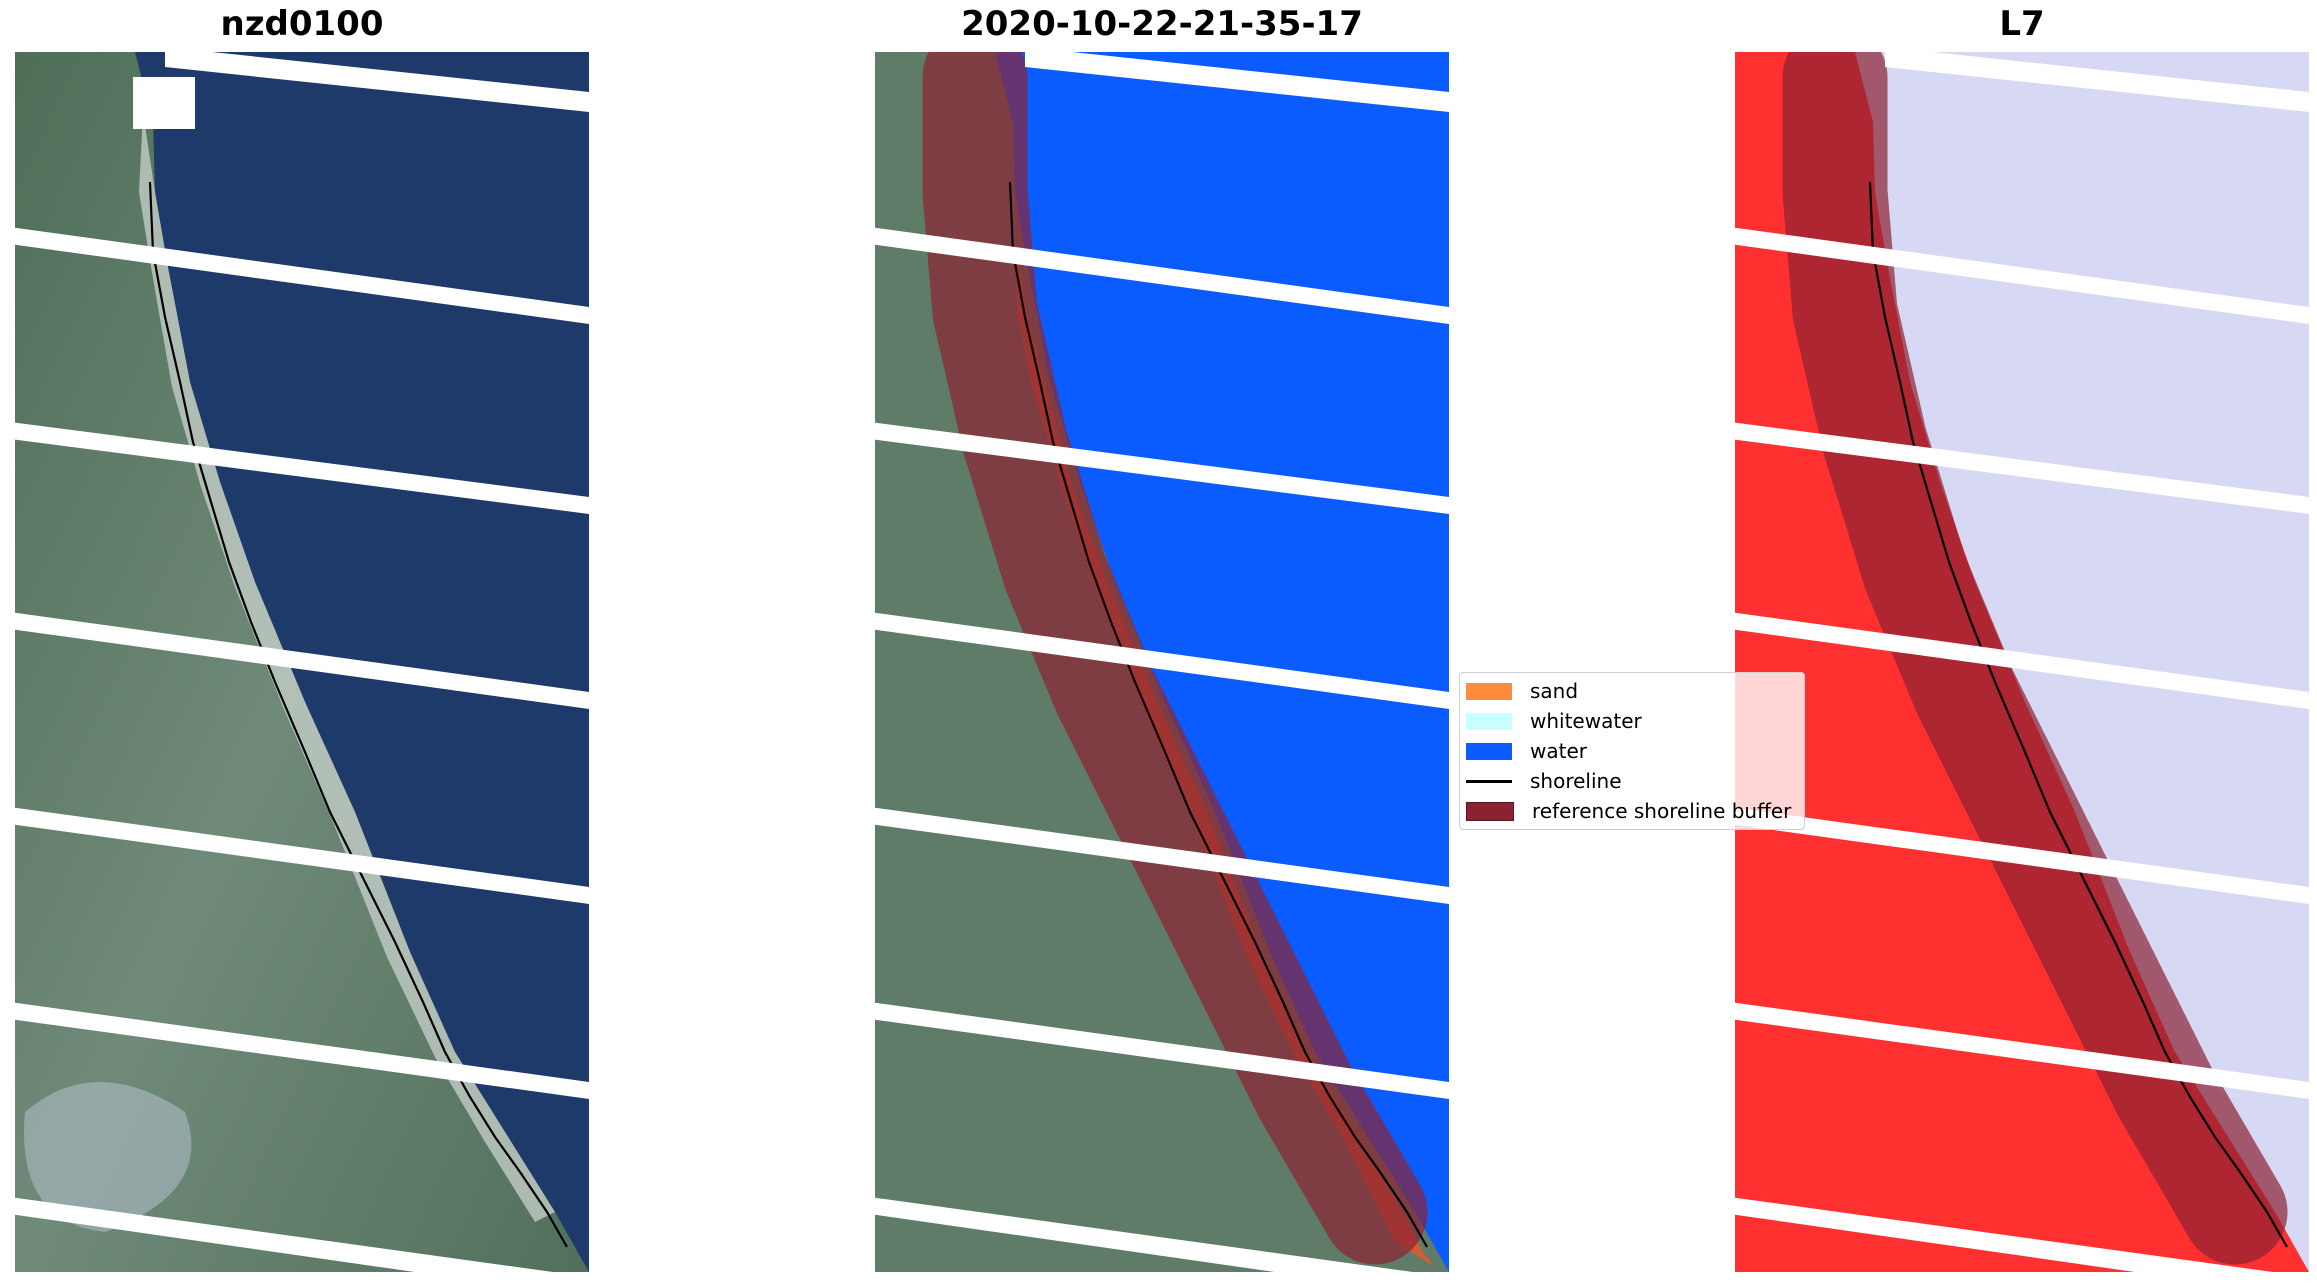  I want to click on panel-title-classified: 2020-10-22-21-35-17, so click(1162, 24).